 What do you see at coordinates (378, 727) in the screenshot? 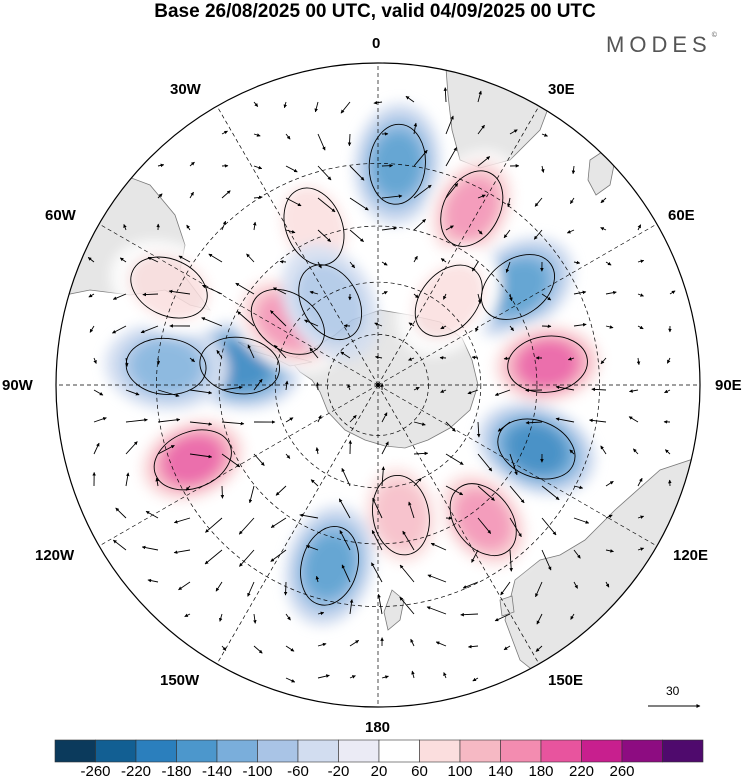
I see `label-180: 180` at bounding box center [378, 727].